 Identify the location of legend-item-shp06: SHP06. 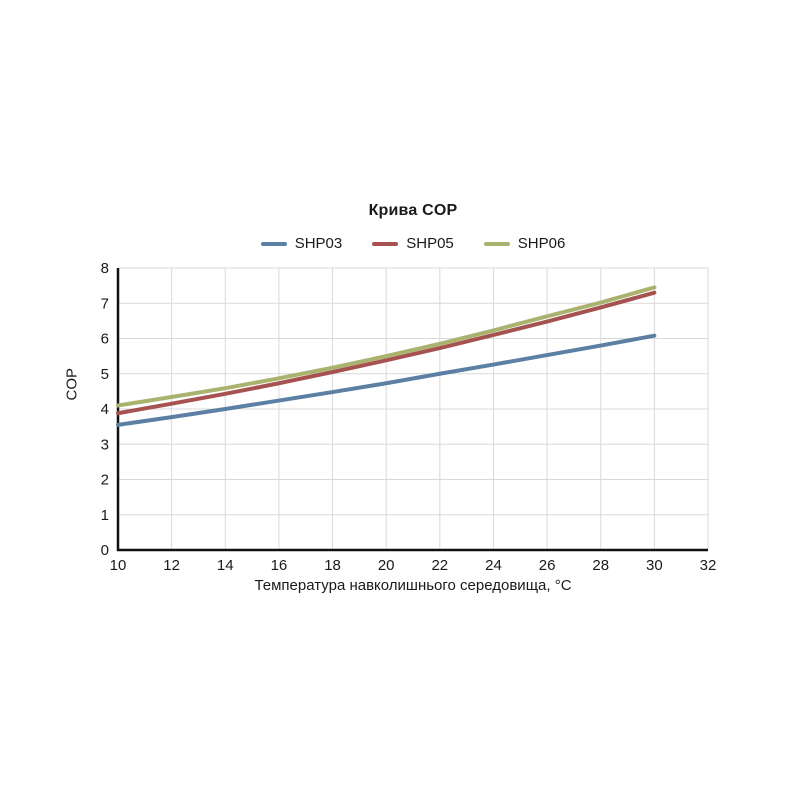
(524, 243).